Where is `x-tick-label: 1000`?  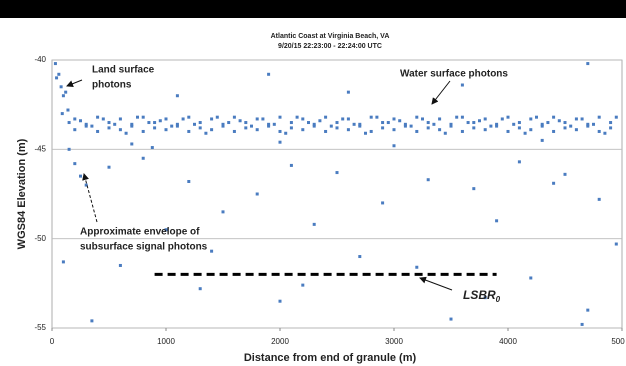
x-tick-label: 1000 is located at coordinates (166, 341).